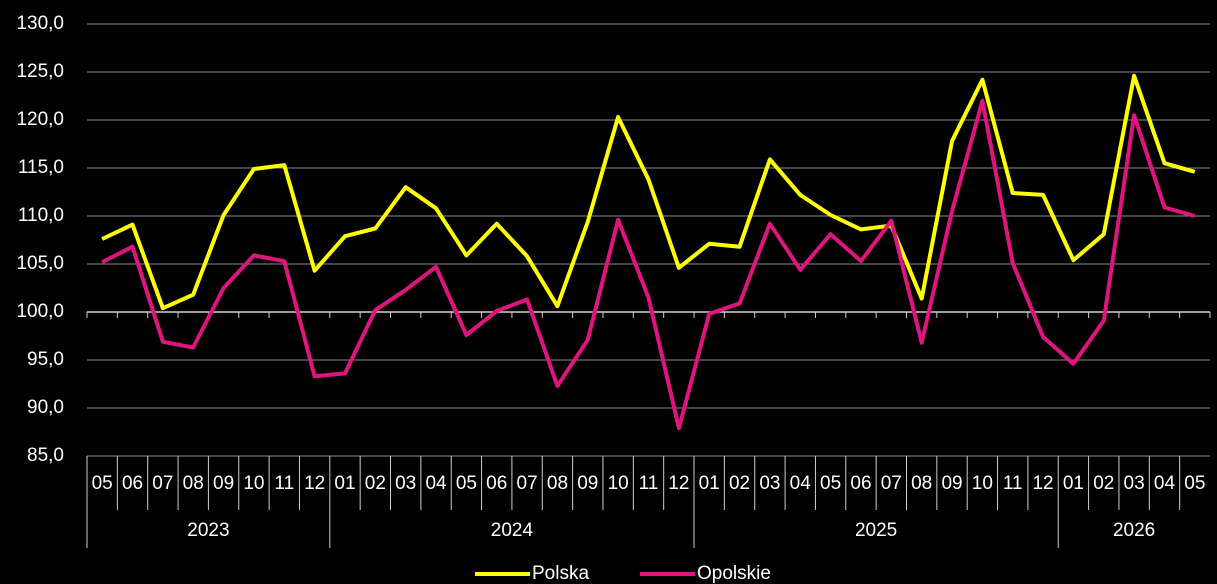  What do you see at coordinates (40, 119) in the screenshot?
I see `y-tick-label: 120,0` at bounding box center [40, 119].